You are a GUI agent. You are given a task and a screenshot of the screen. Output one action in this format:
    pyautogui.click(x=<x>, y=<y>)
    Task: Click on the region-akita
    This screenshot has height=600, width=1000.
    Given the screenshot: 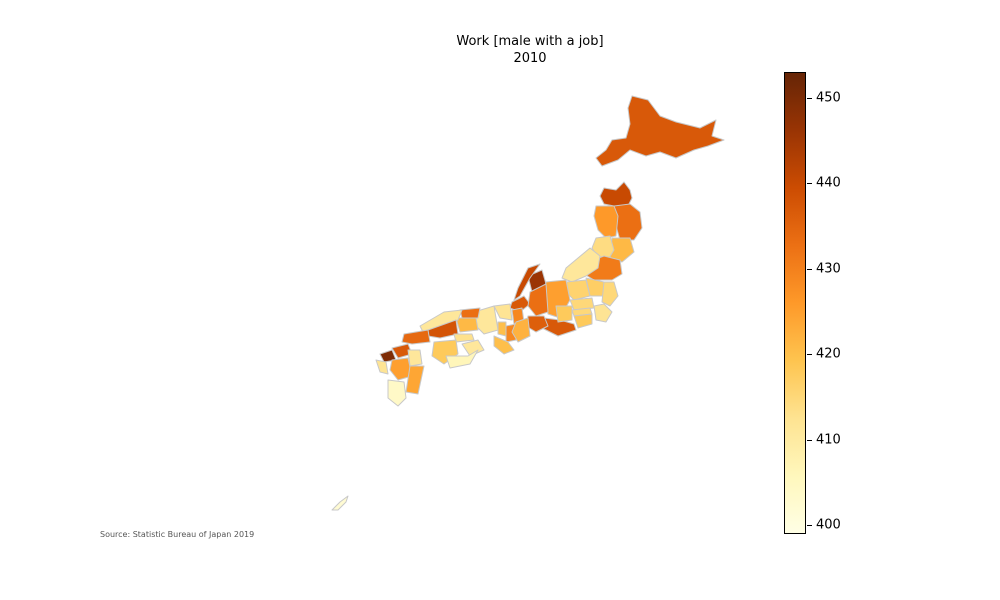 What is the action you would take?
    pyautogui.click(x=606, y=222)
    